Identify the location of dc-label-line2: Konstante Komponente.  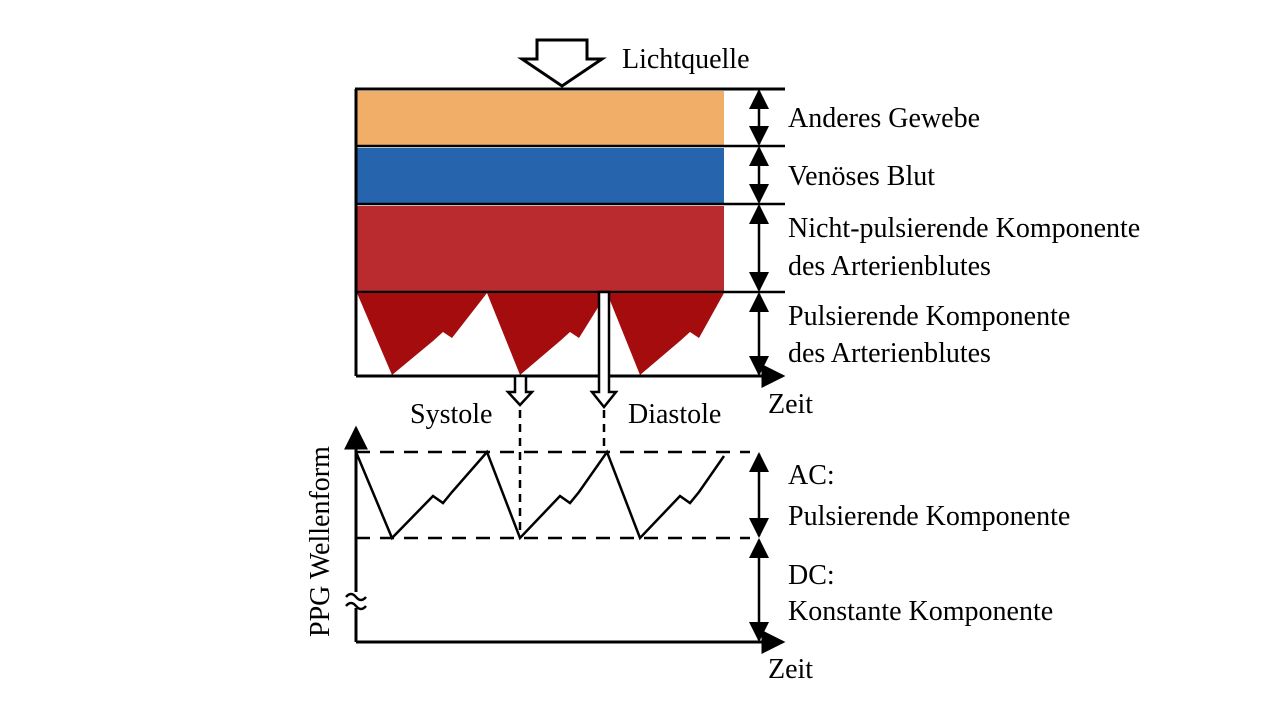
(920, 611).